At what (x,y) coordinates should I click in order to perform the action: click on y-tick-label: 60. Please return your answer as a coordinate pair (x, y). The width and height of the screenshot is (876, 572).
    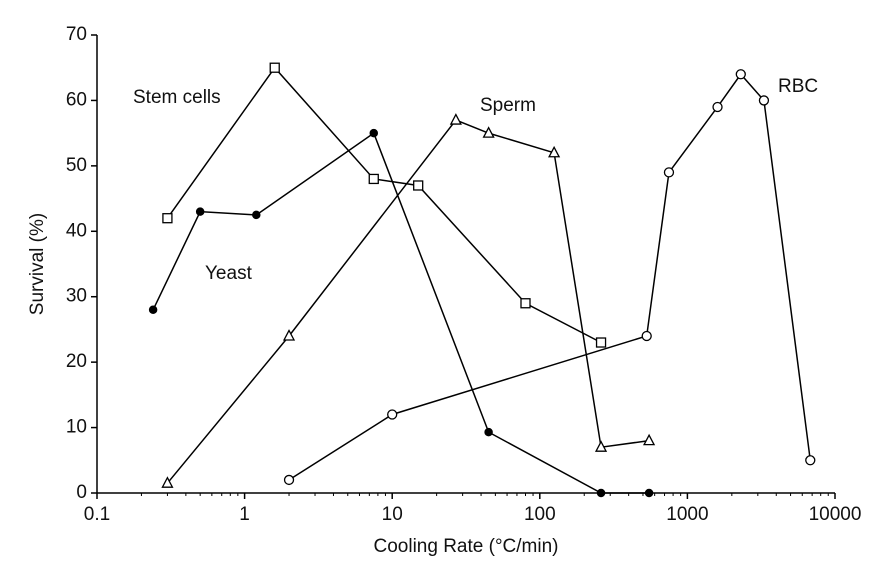
    Looking at the image, I should click on (76, 99).